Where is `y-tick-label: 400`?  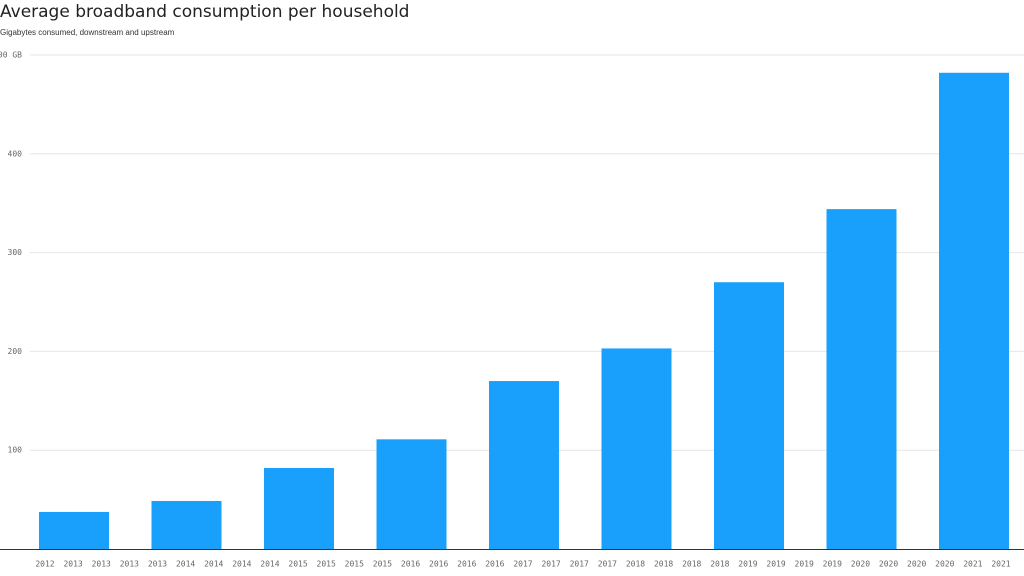
y-tick-label: 400 is located at coordinates (15, 153).